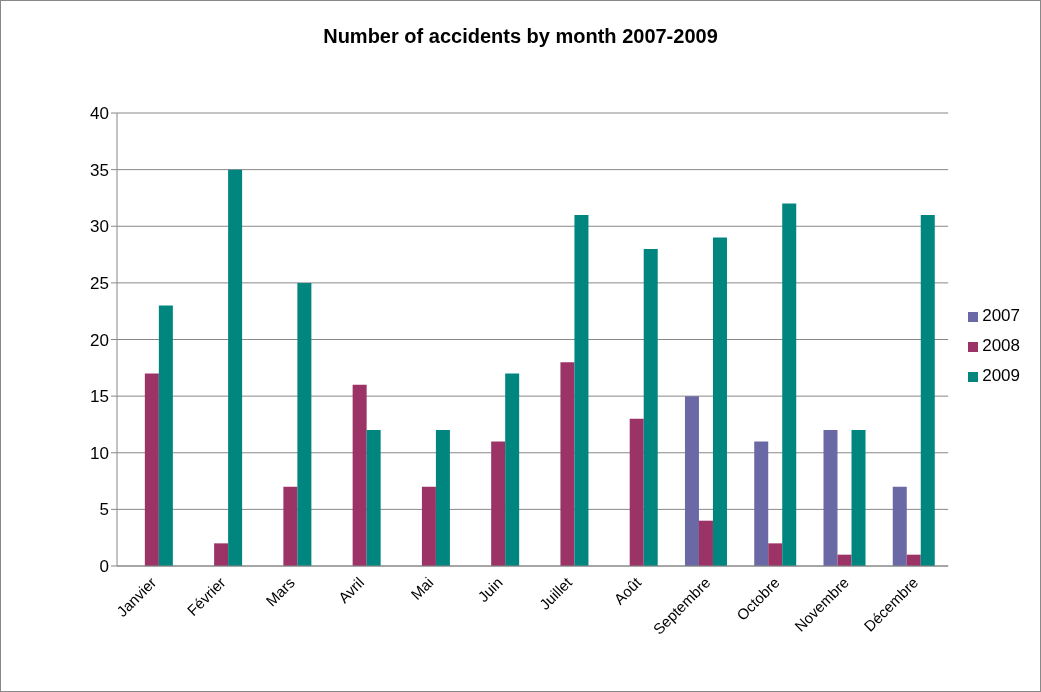 Image resolution: width=1041 pixels, height=692 pixels. What do you see at coordinates (99, 283) in the screenshot?
I see `y-tick-label: 25` at bounding box center [99, 283].